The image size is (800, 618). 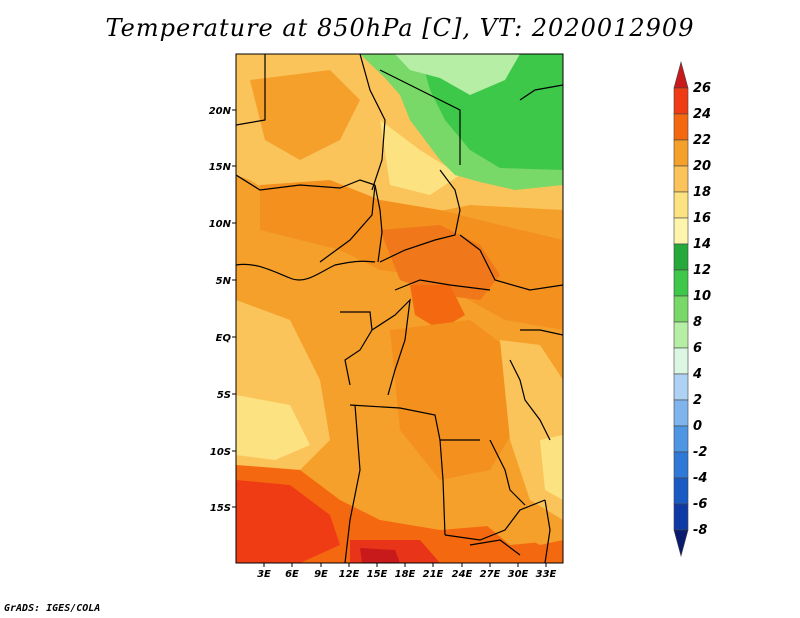 I want to click on lon-label: 12E, so click(x=349, y=574).